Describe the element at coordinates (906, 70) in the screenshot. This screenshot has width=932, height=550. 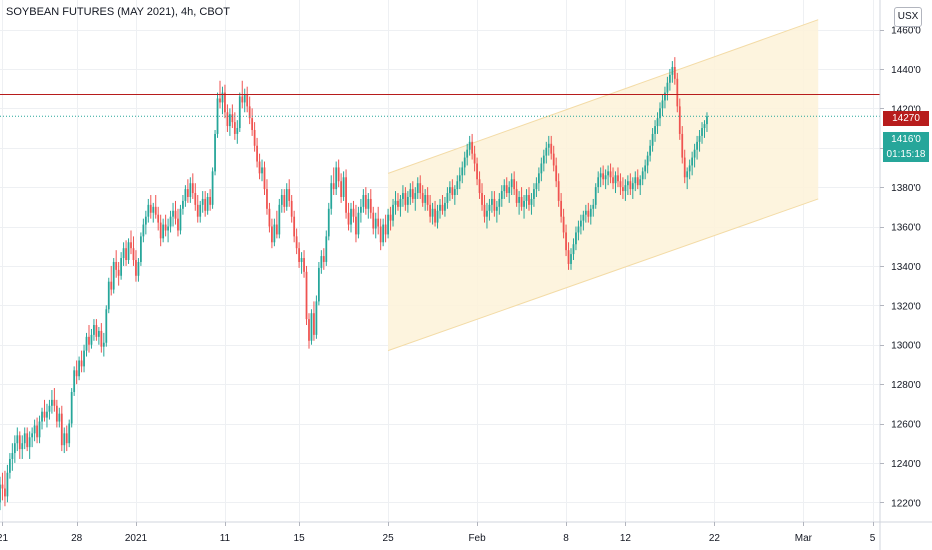
I see `price-tick-label: 1440'0` at that location.